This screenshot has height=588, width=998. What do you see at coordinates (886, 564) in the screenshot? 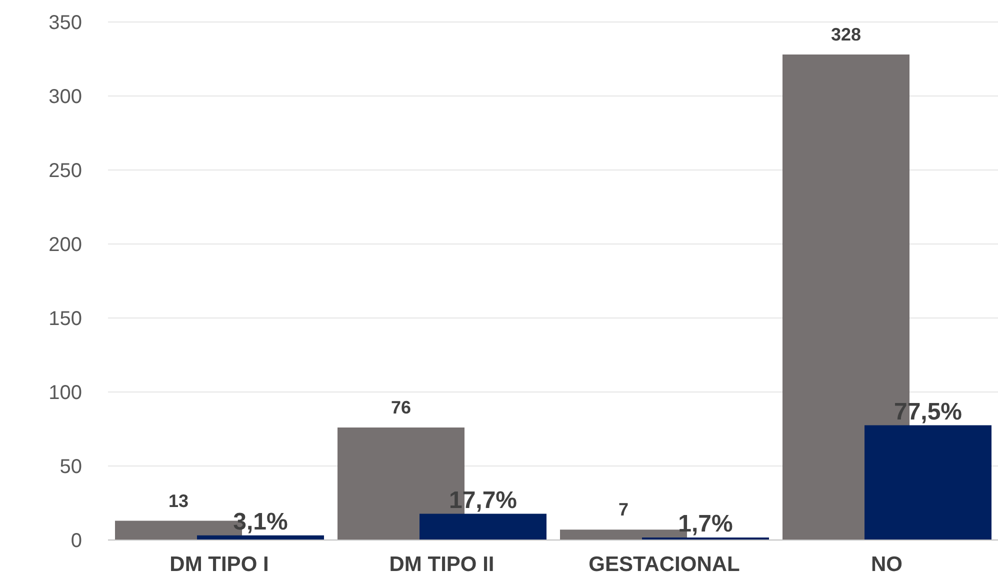
I see `x-tick-label: NO` at bounding box center [886, 564].